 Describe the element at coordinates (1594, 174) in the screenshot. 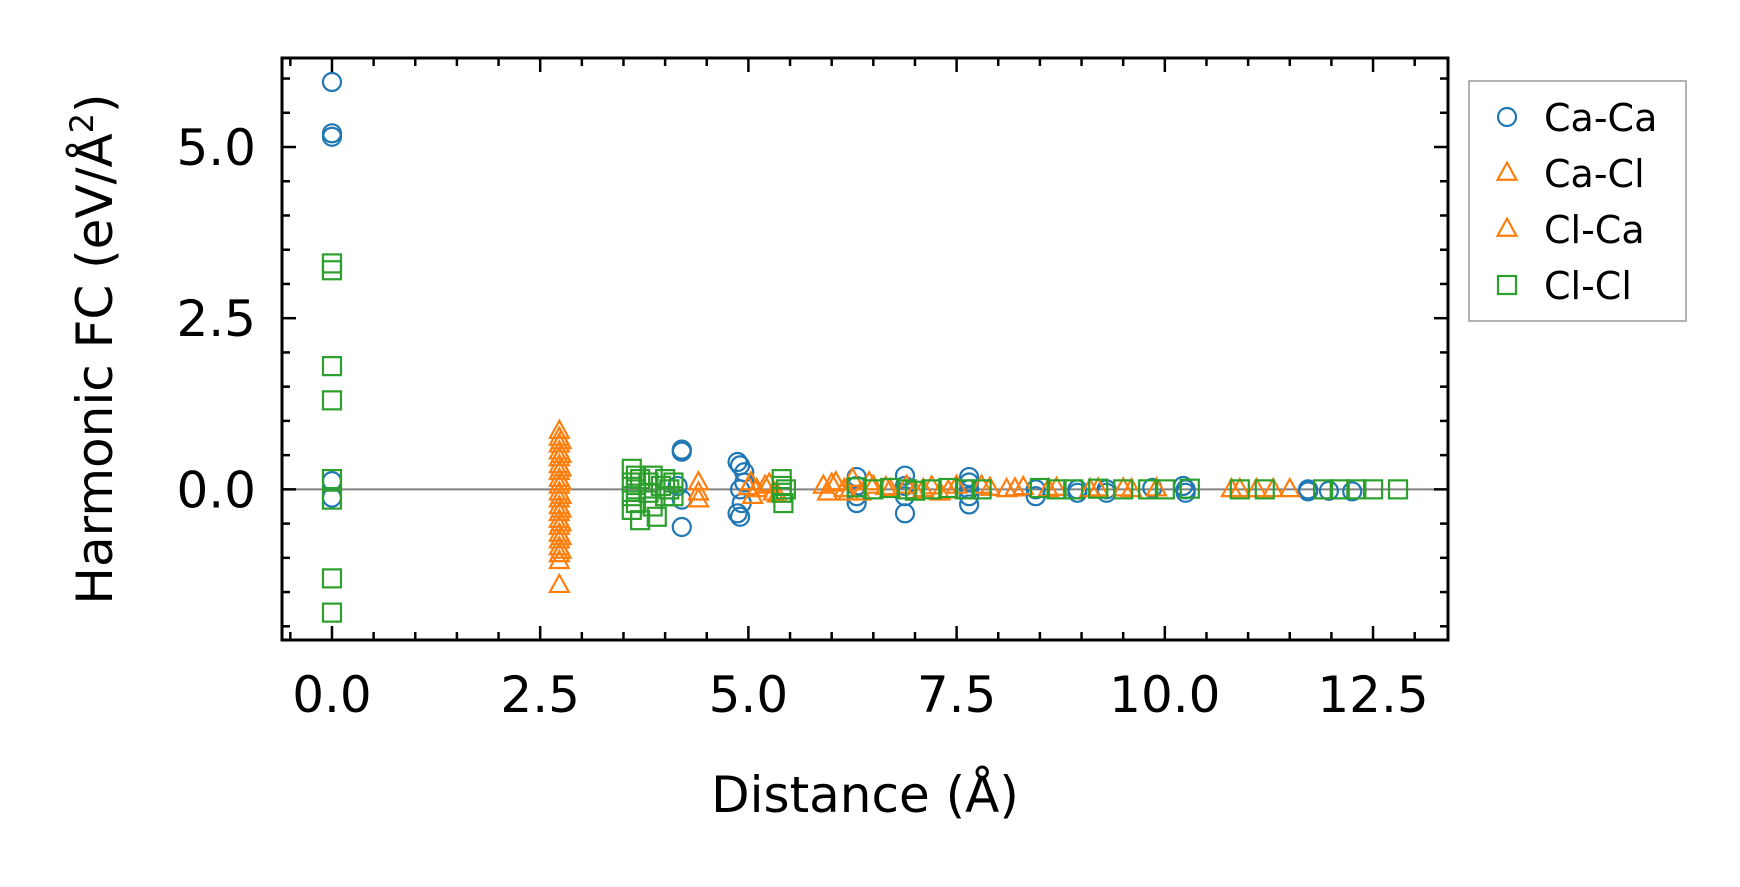

I see `legend-label: Ca-Cl` at that location.